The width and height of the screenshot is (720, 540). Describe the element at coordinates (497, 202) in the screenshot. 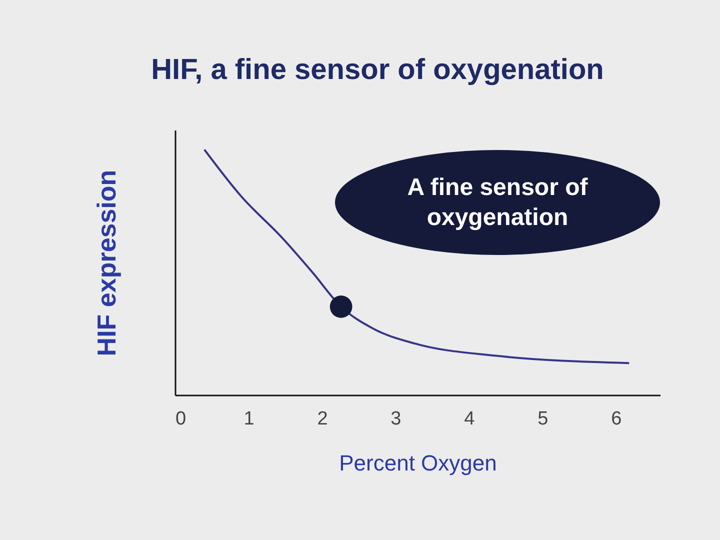

I see `annotation: A fine sensor of oxygenation` at that location.